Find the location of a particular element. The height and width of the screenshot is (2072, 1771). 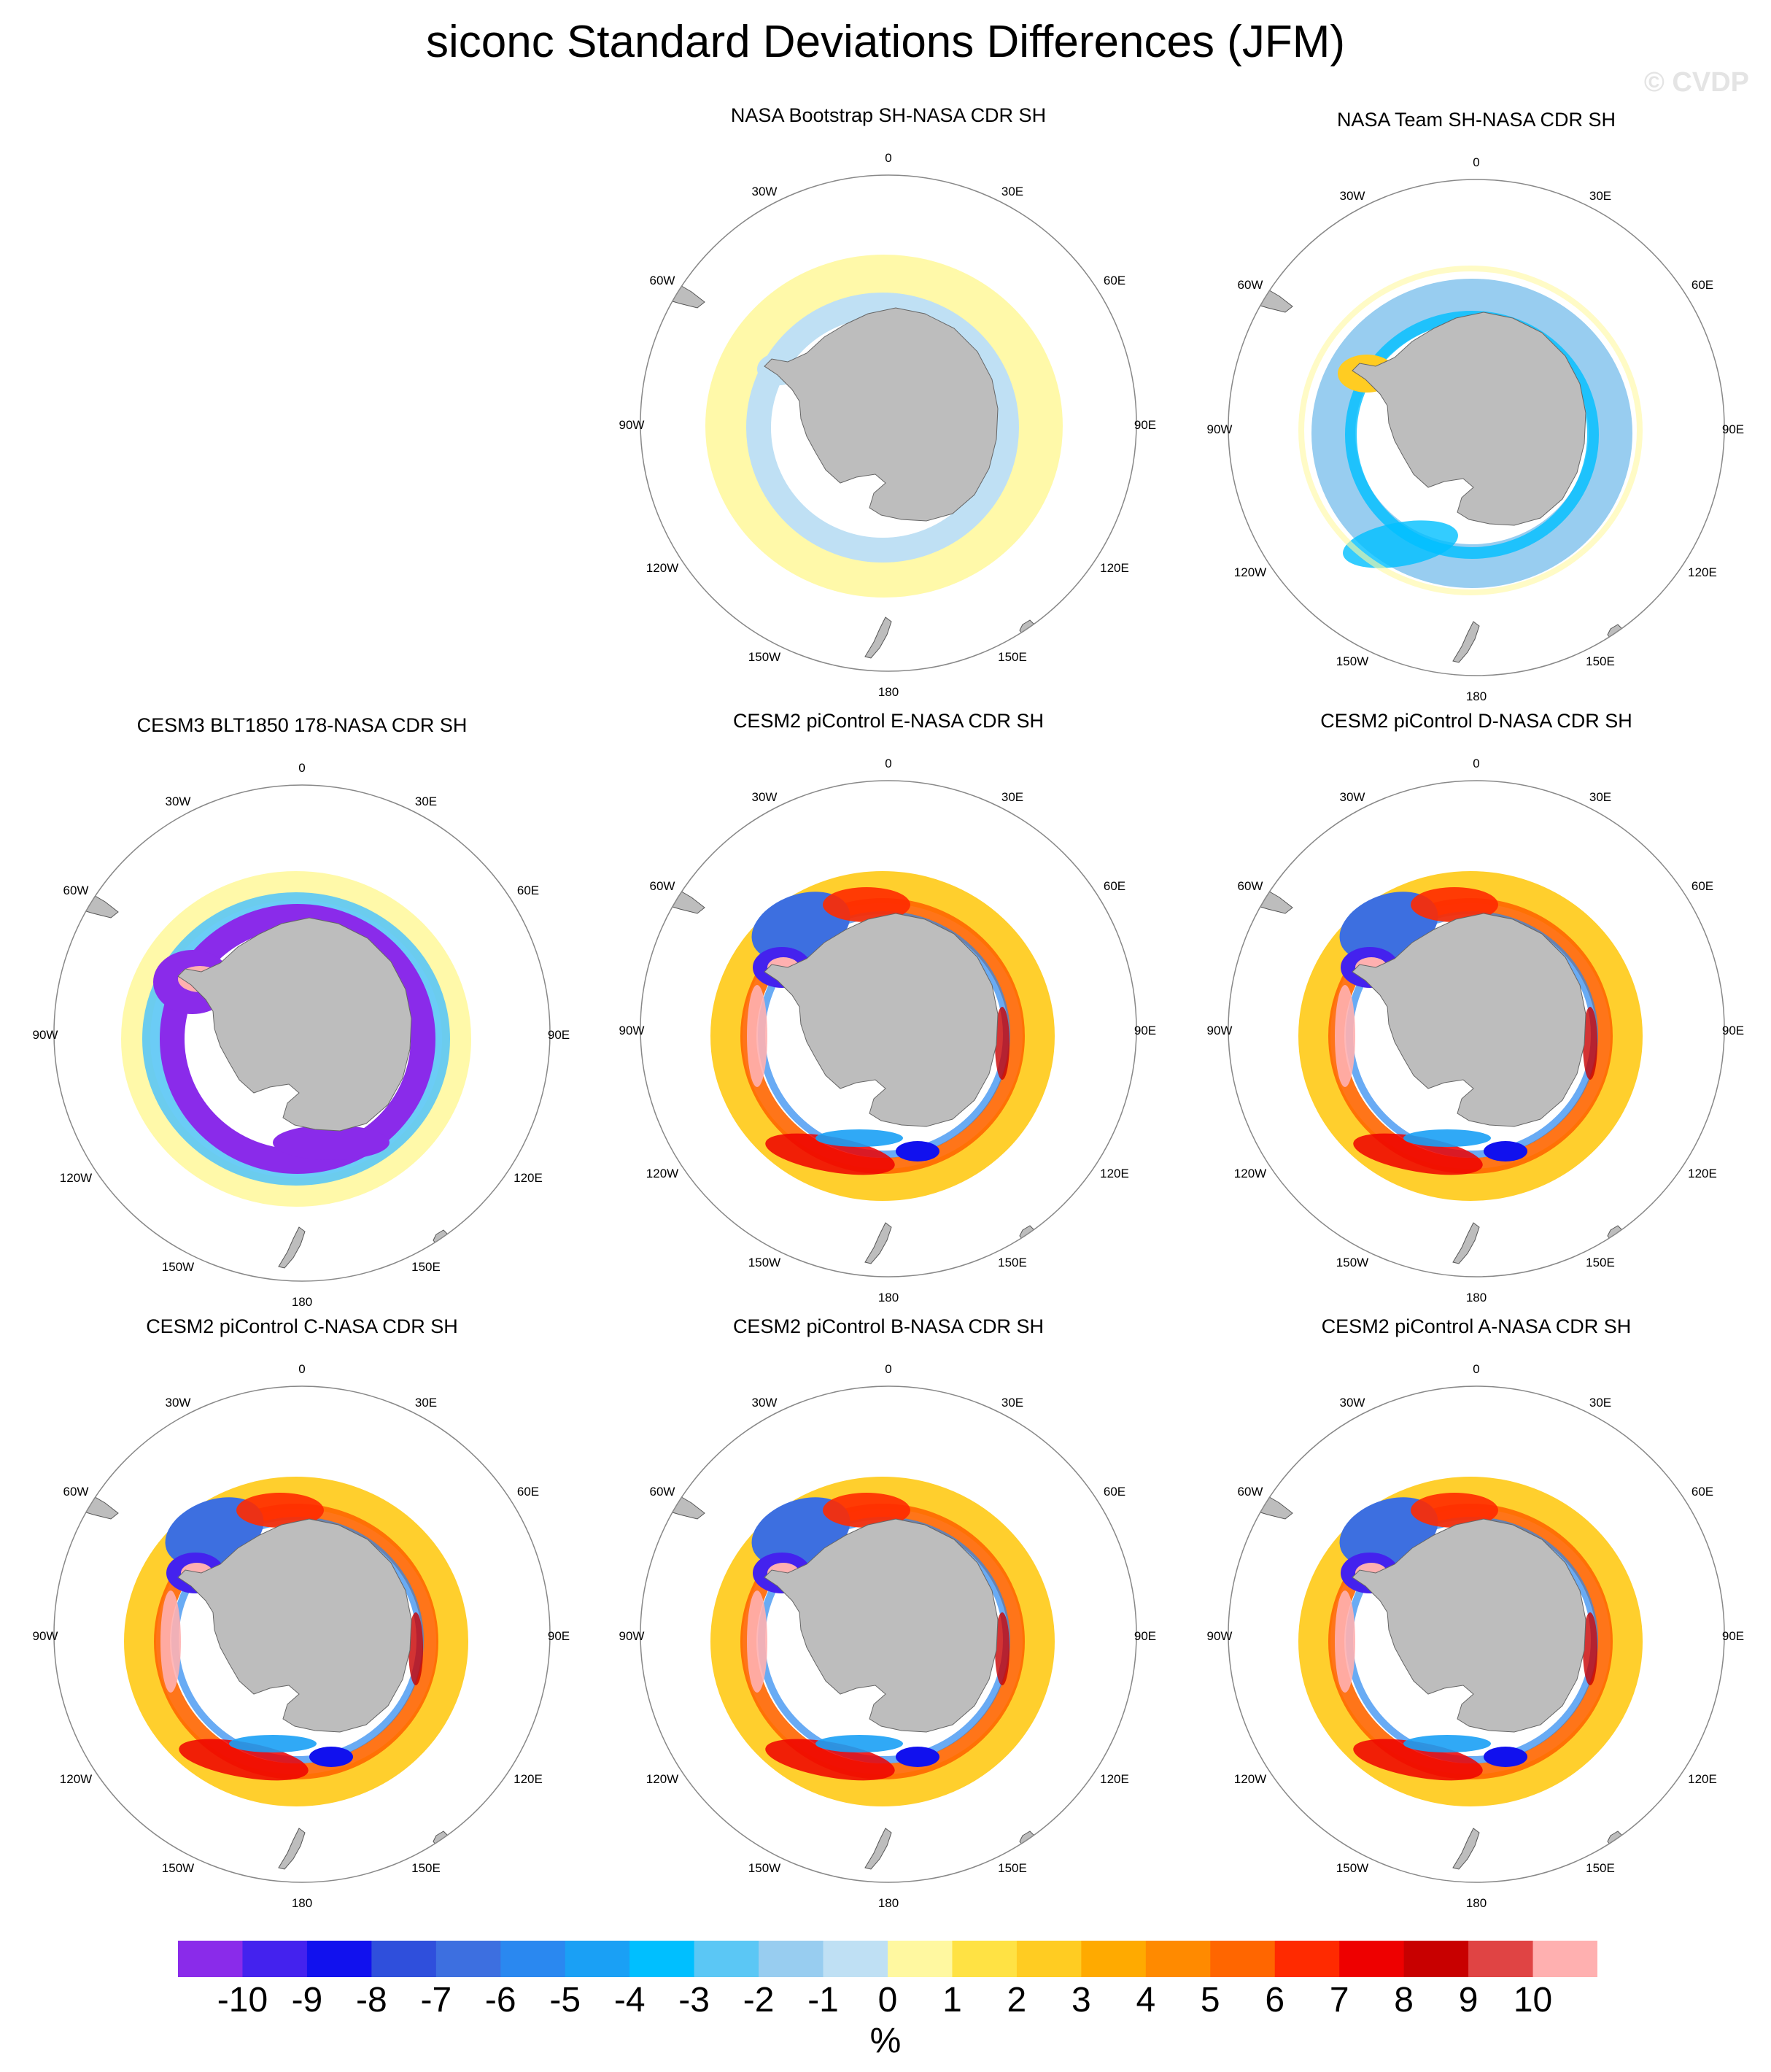

colorbar-tick-label: 5 is located at coordinates (1210, 2000).